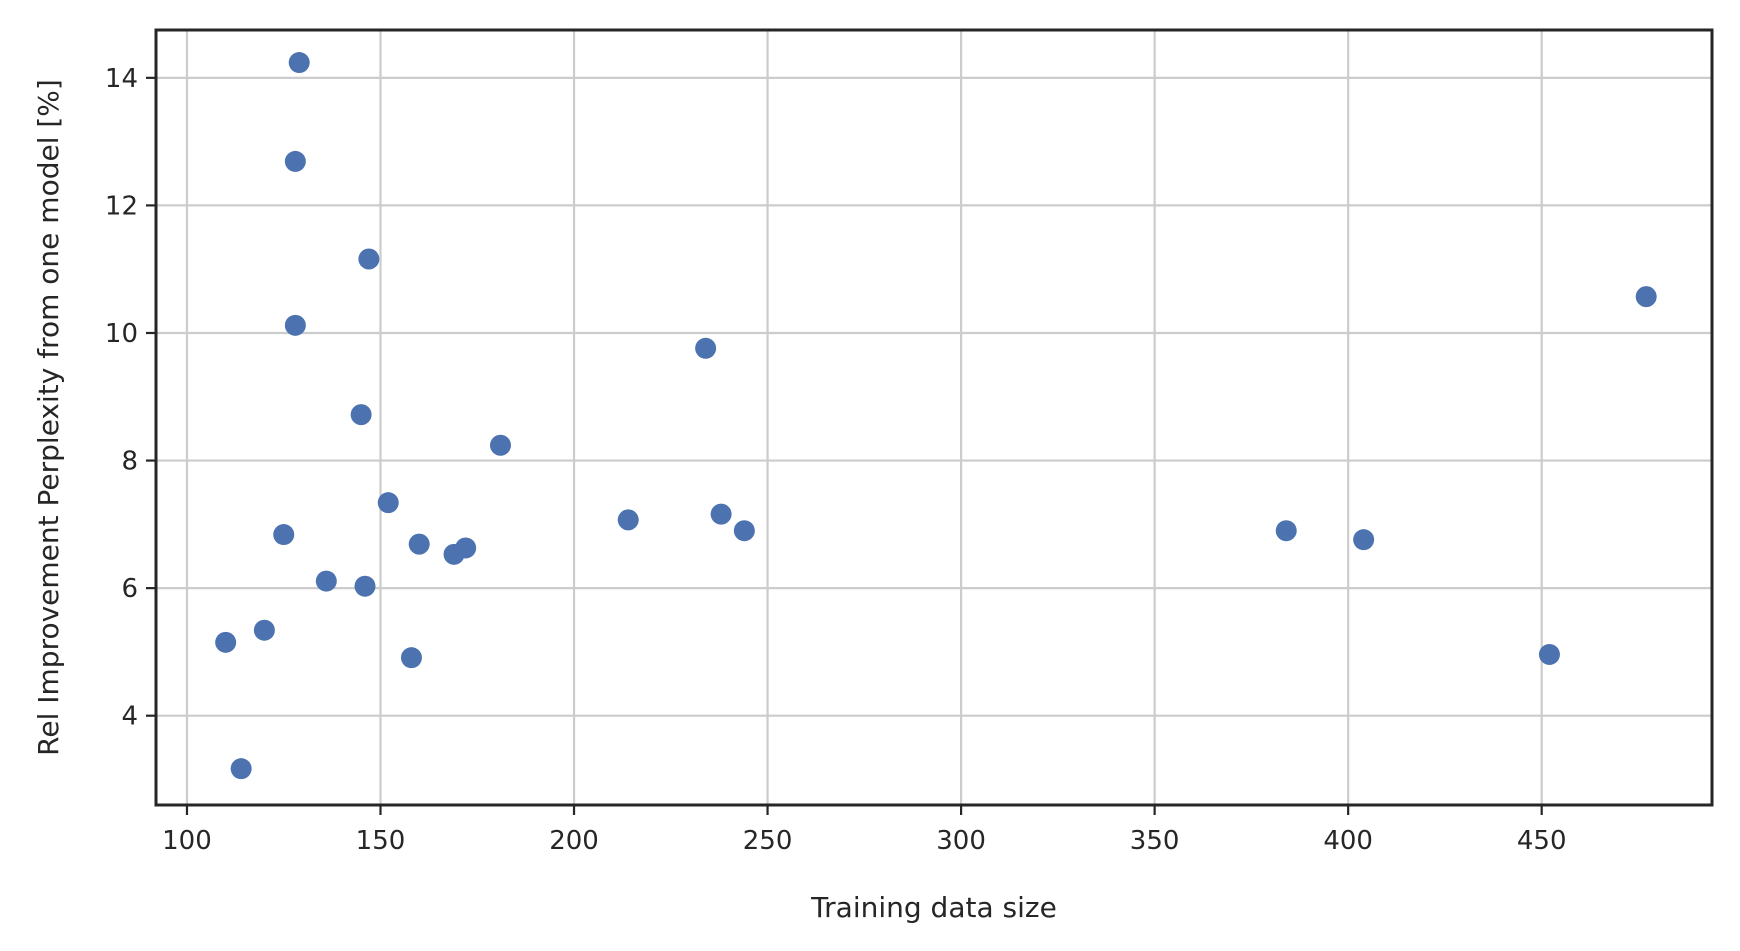 The image size is (1740, 951). Describe the element at coordinates (1542, 841) in the screenshot. I see `x-tick-label: 450` at that location.